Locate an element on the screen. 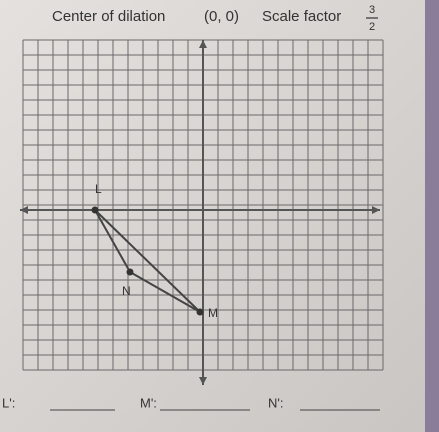 This screenshot has width=439, height=432. triangle is located at coordinates (147, 261).